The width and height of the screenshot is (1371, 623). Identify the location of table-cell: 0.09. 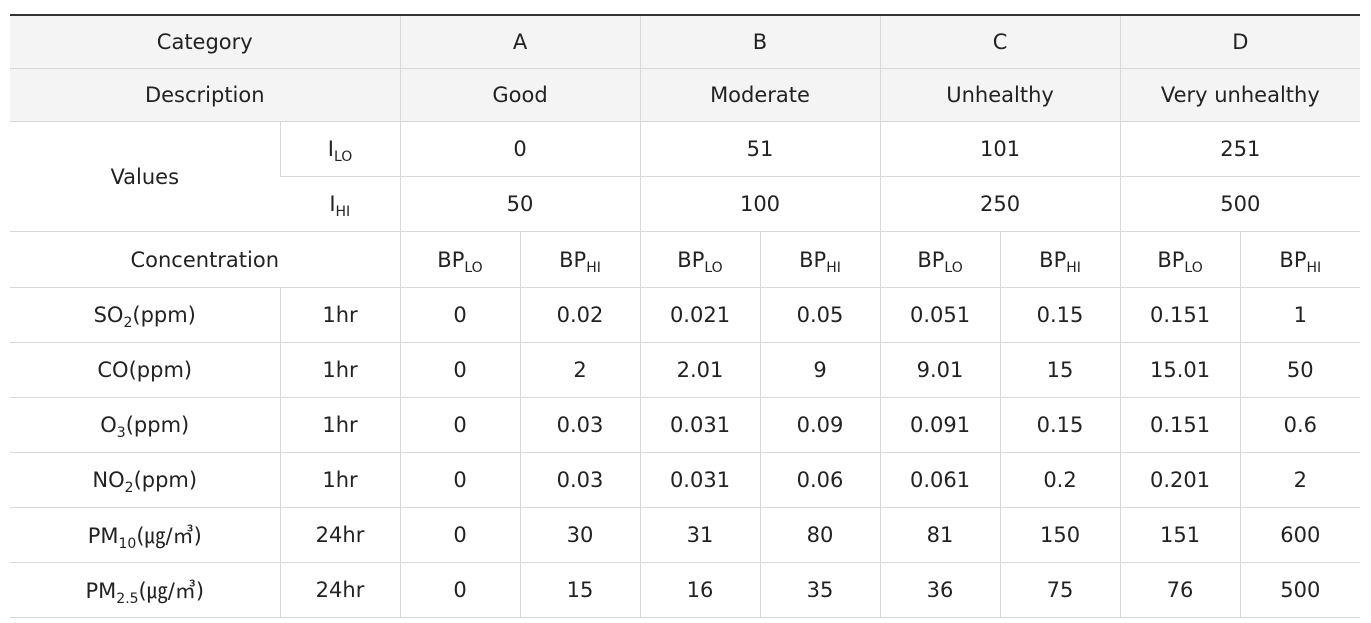
(820, 425).